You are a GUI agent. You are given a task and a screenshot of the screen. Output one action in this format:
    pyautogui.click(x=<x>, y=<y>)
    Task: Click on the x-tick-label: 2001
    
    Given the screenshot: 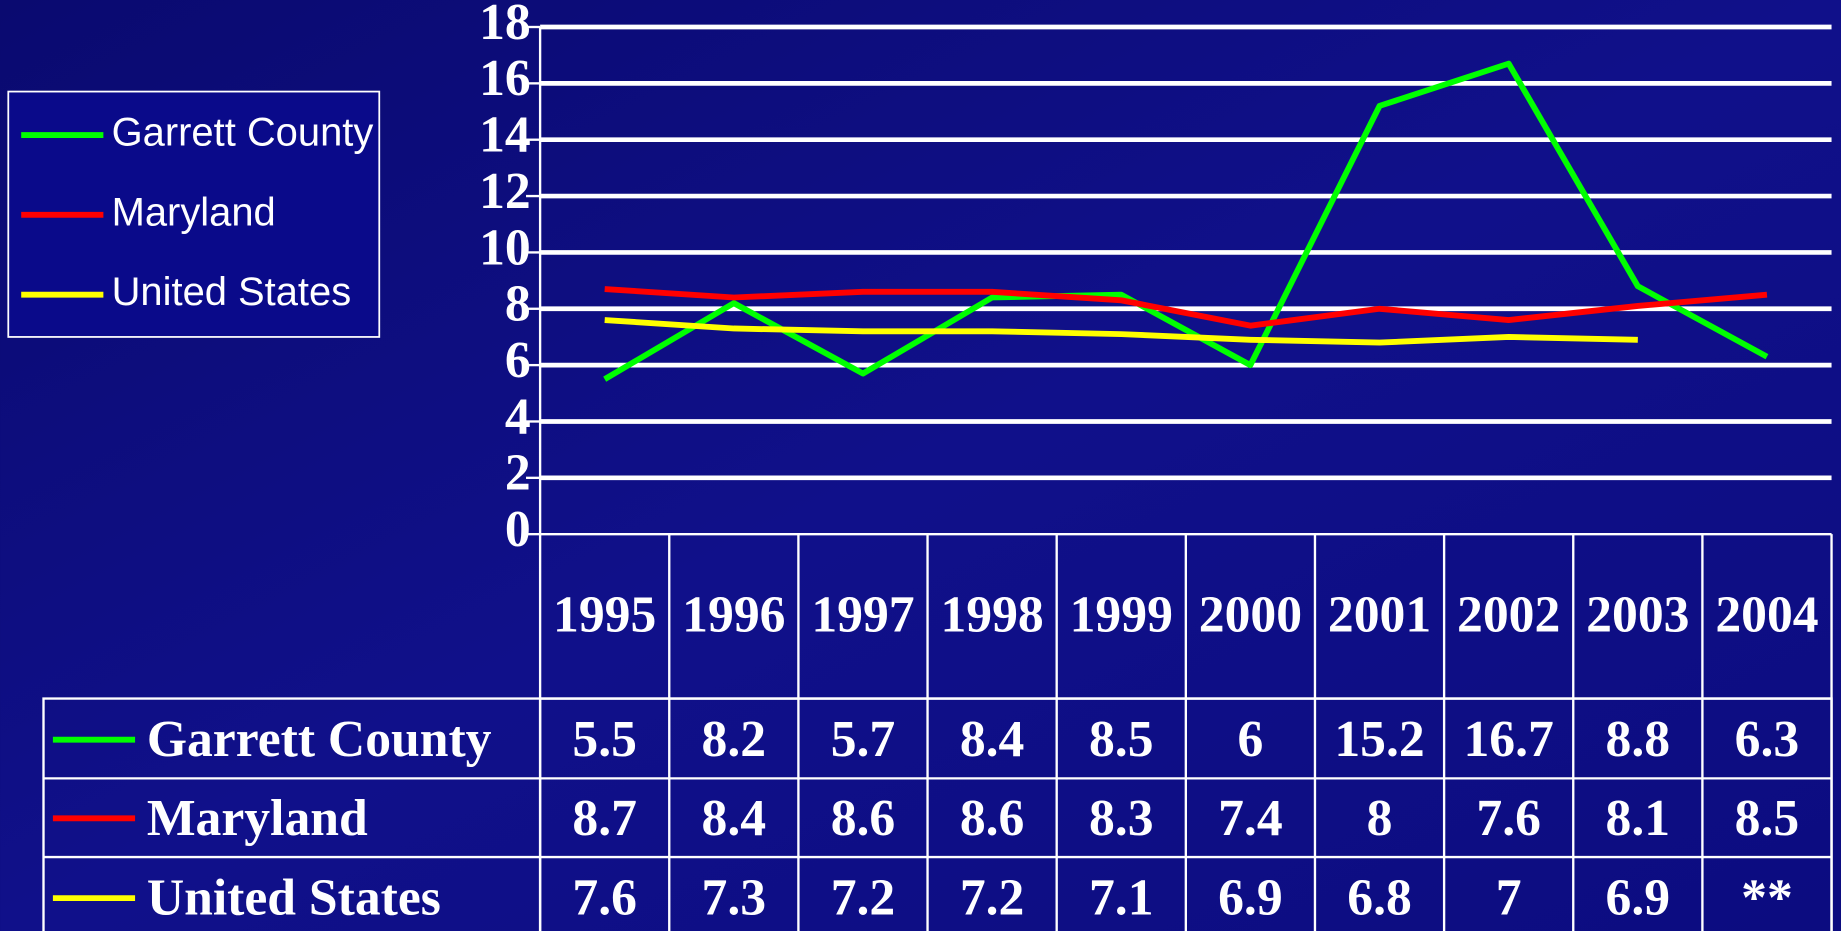 What is the action you would take?
    pyautogui.click(x=1379, y=615)
    